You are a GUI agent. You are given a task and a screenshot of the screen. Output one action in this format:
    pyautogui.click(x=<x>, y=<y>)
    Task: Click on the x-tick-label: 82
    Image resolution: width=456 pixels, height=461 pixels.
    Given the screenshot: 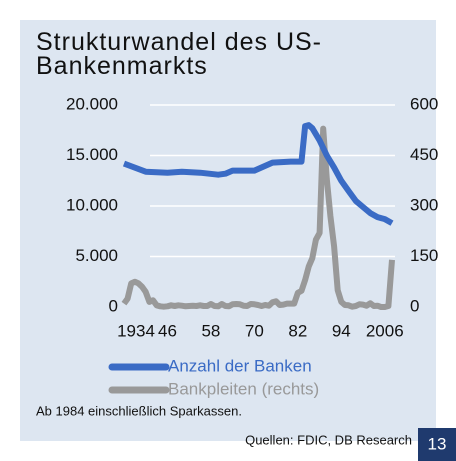 What is the action you would take?
    pyautogui.click(x=297, y=330)
    